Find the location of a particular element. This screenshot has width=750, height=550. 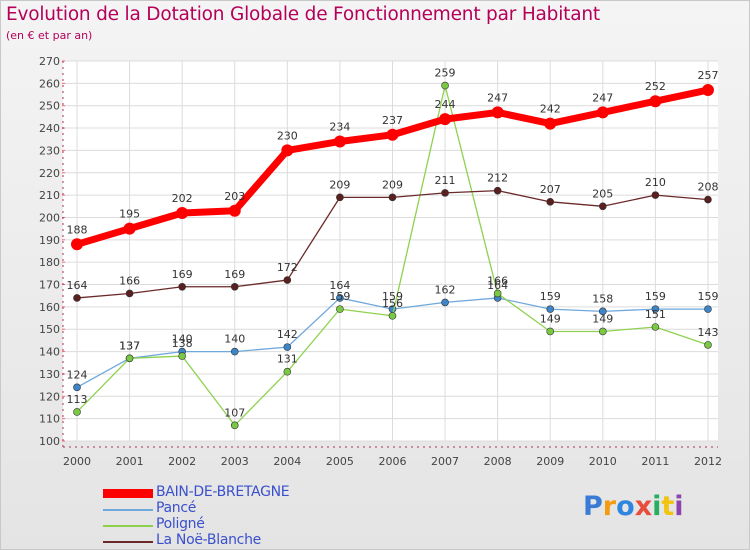

y-tick-label: 210 is located at coordinates (49, 195).